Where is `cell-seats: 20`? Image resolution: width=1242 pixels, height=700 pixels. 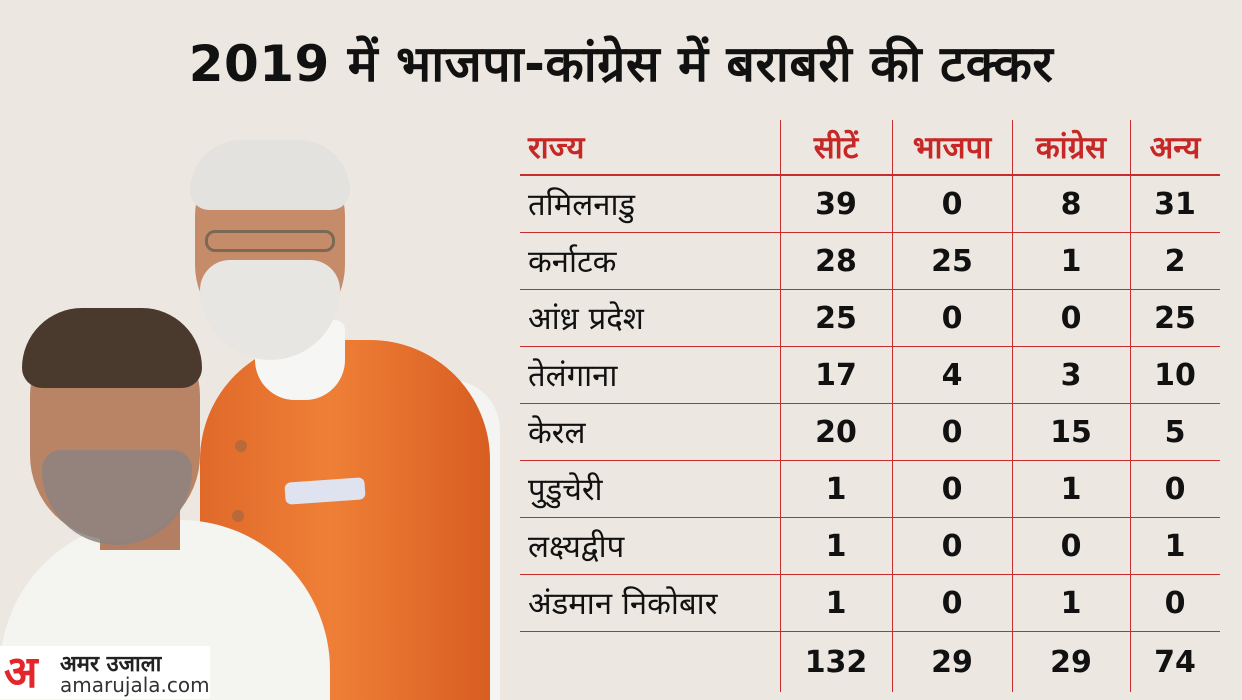
cell-seats: 20 is located at coordinates (836, 432).